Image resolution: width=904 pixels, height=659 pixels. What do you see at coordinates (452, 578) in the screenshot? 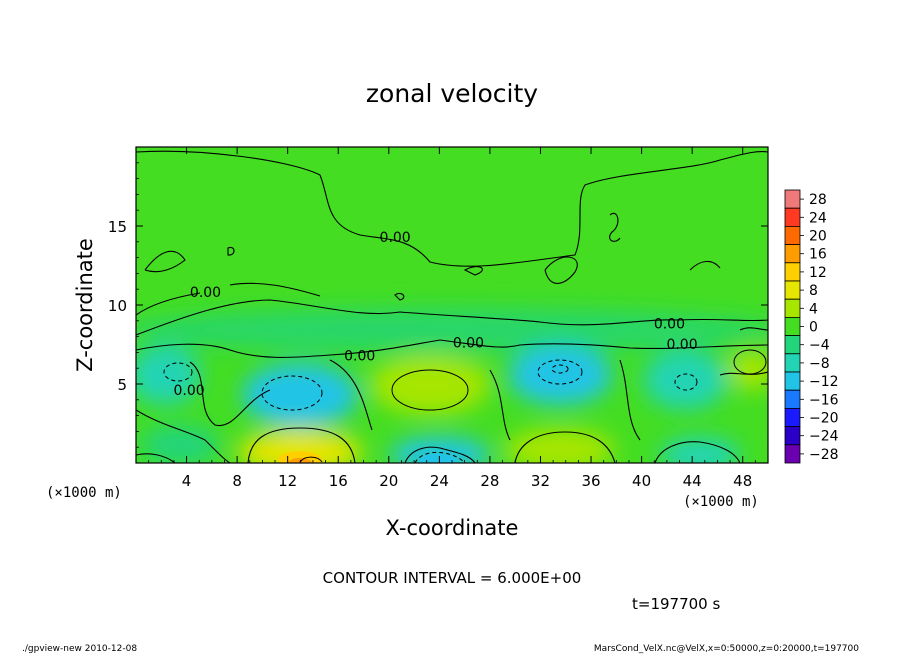
I see `contour-interval-text: CONTOUR INTERVAL = 6.000E+00` at bounding box center [452, 578].